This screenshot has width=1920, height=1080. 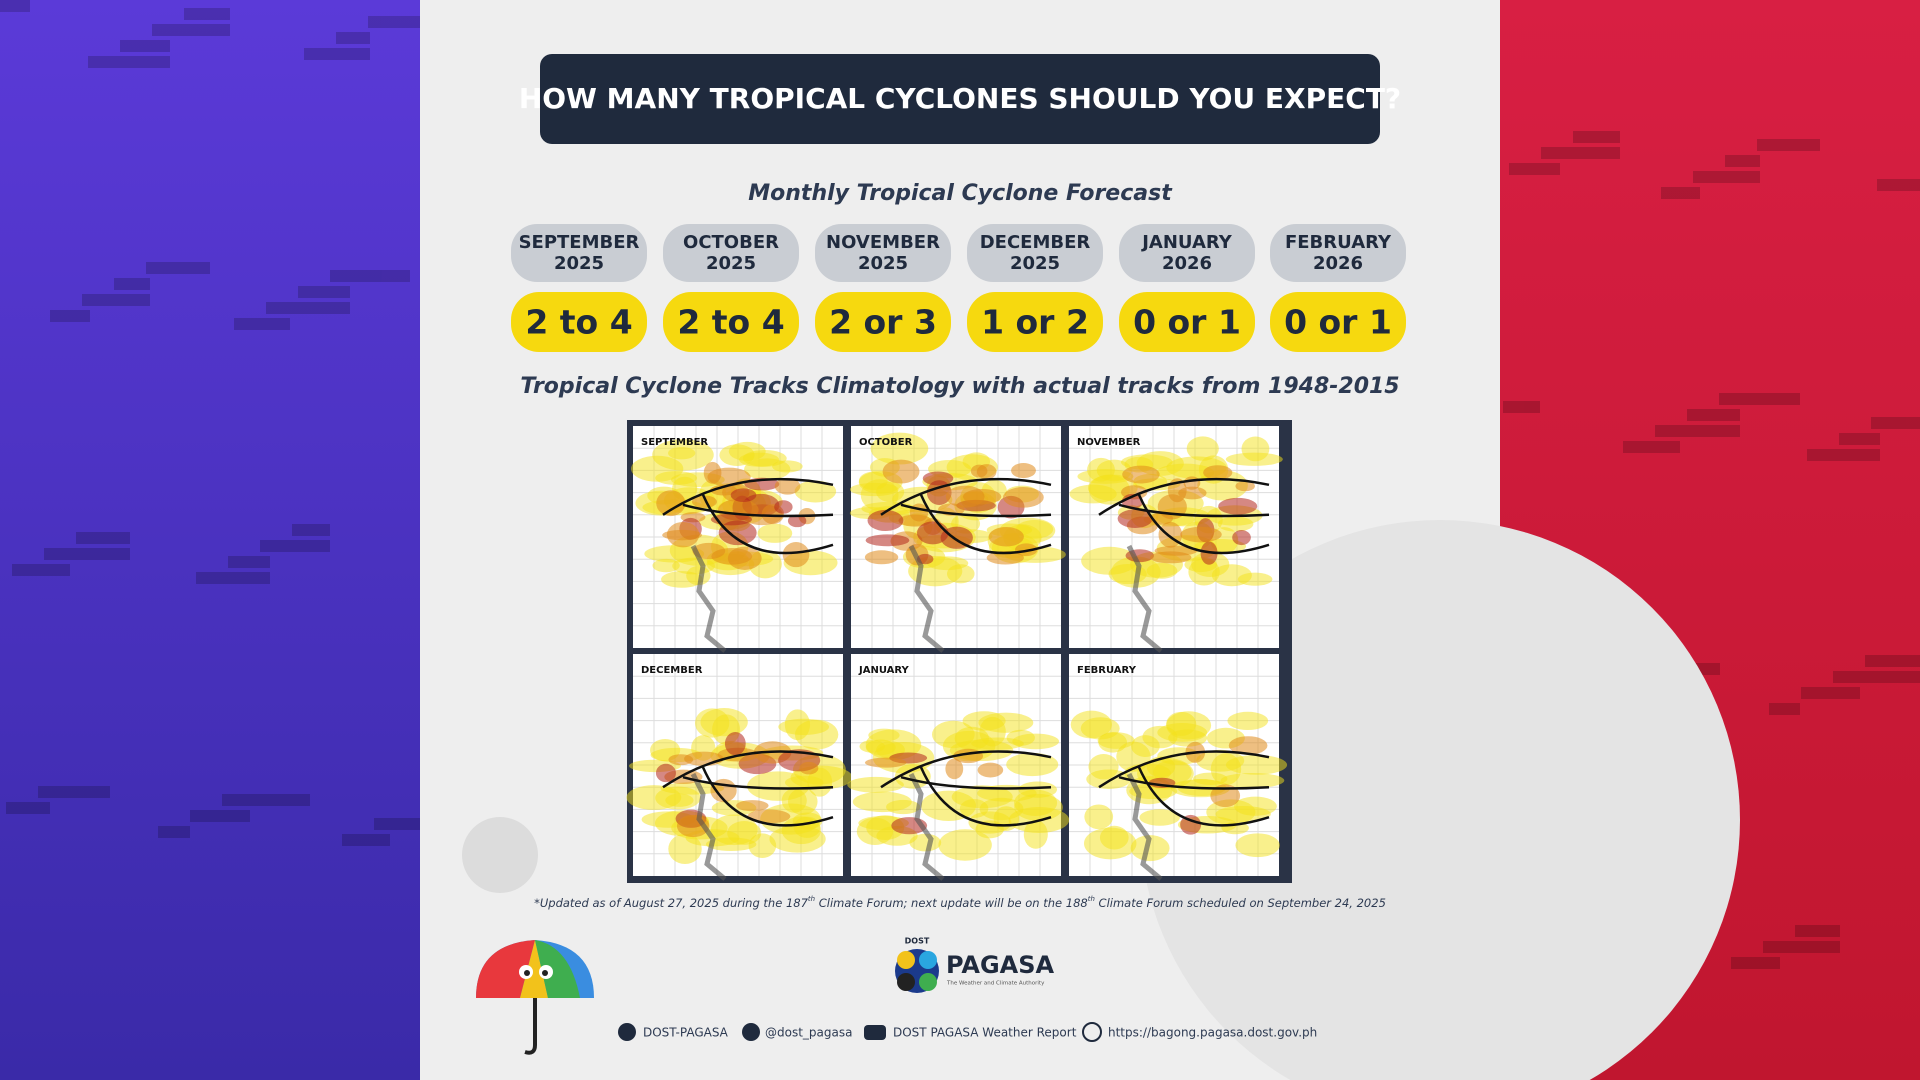 I want to click on social-x: @dost_pagasa, so click(x=808, y=1033).